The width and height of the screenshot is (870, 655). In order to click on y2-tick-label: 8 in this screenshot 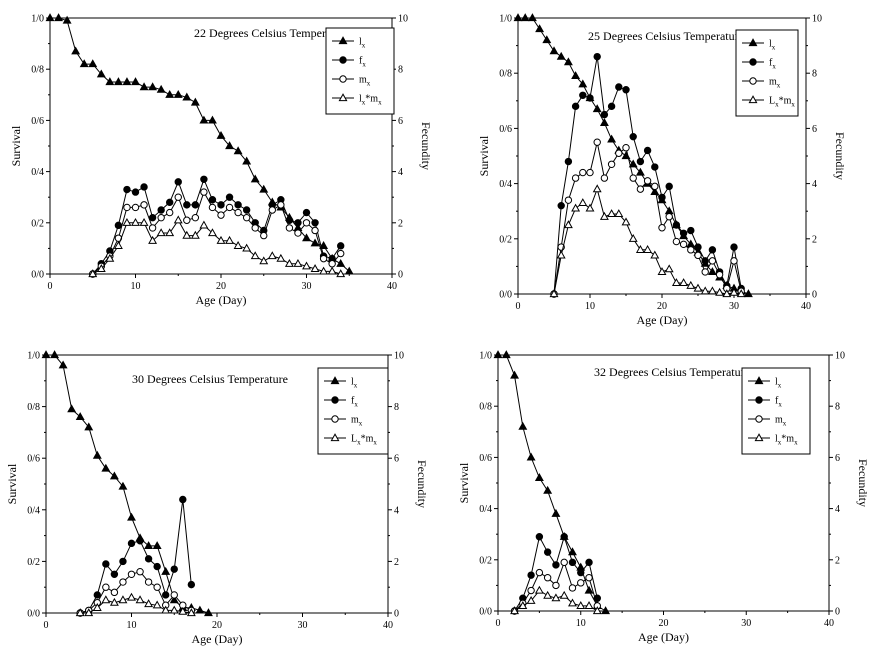, I will do `click(396, 407)`.